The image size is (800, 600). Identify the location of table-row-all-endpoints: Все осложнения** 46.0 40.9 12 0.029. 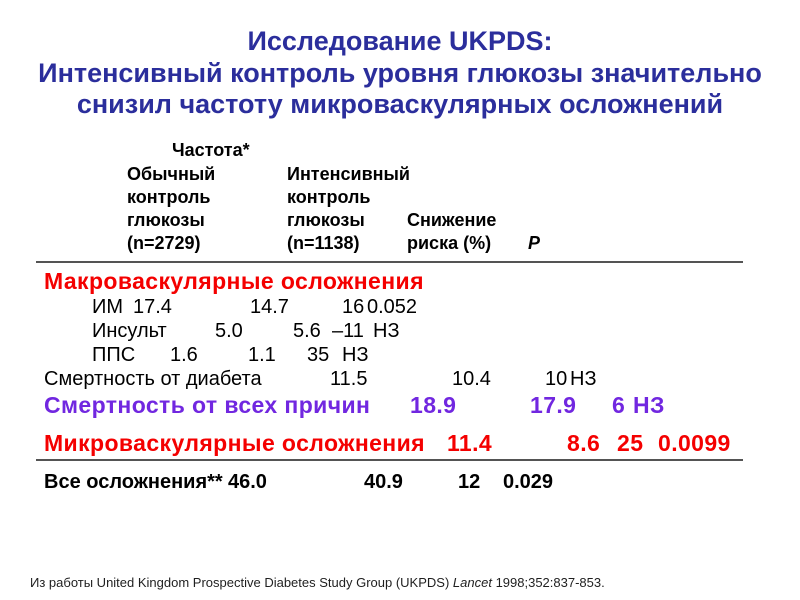
(400, 484).